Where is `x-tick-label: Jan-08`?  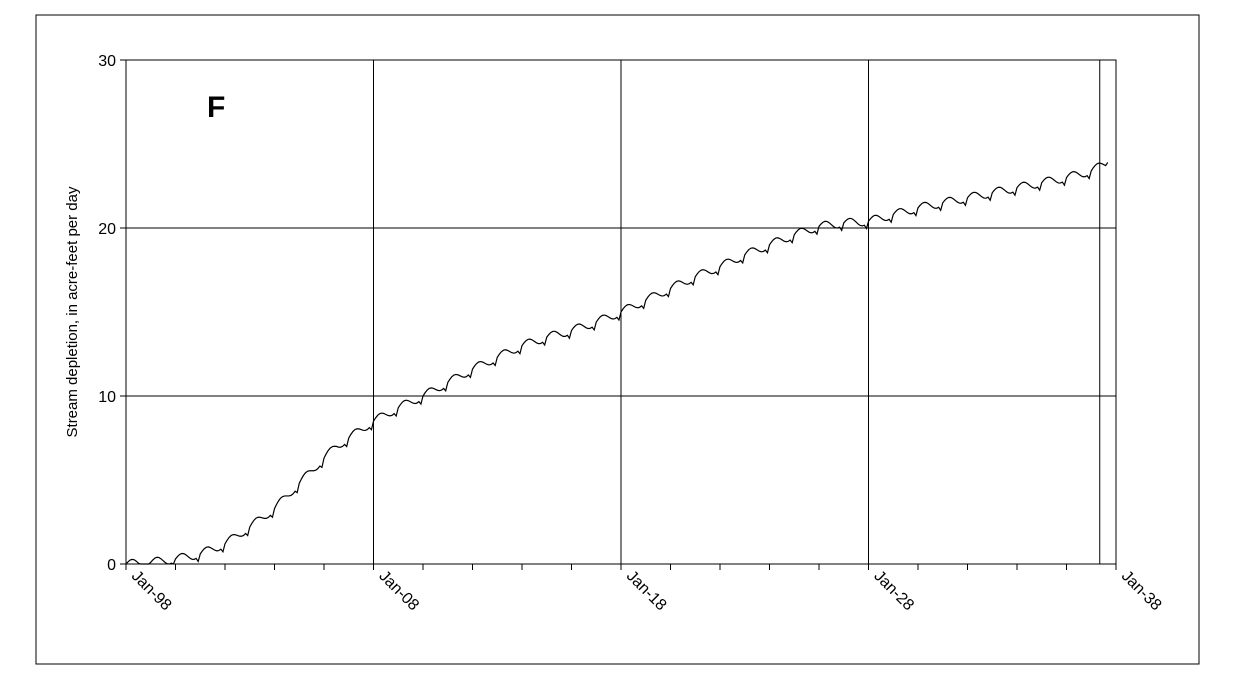
x-tick-label: Jan-08 is located at coordinates (398, 591).